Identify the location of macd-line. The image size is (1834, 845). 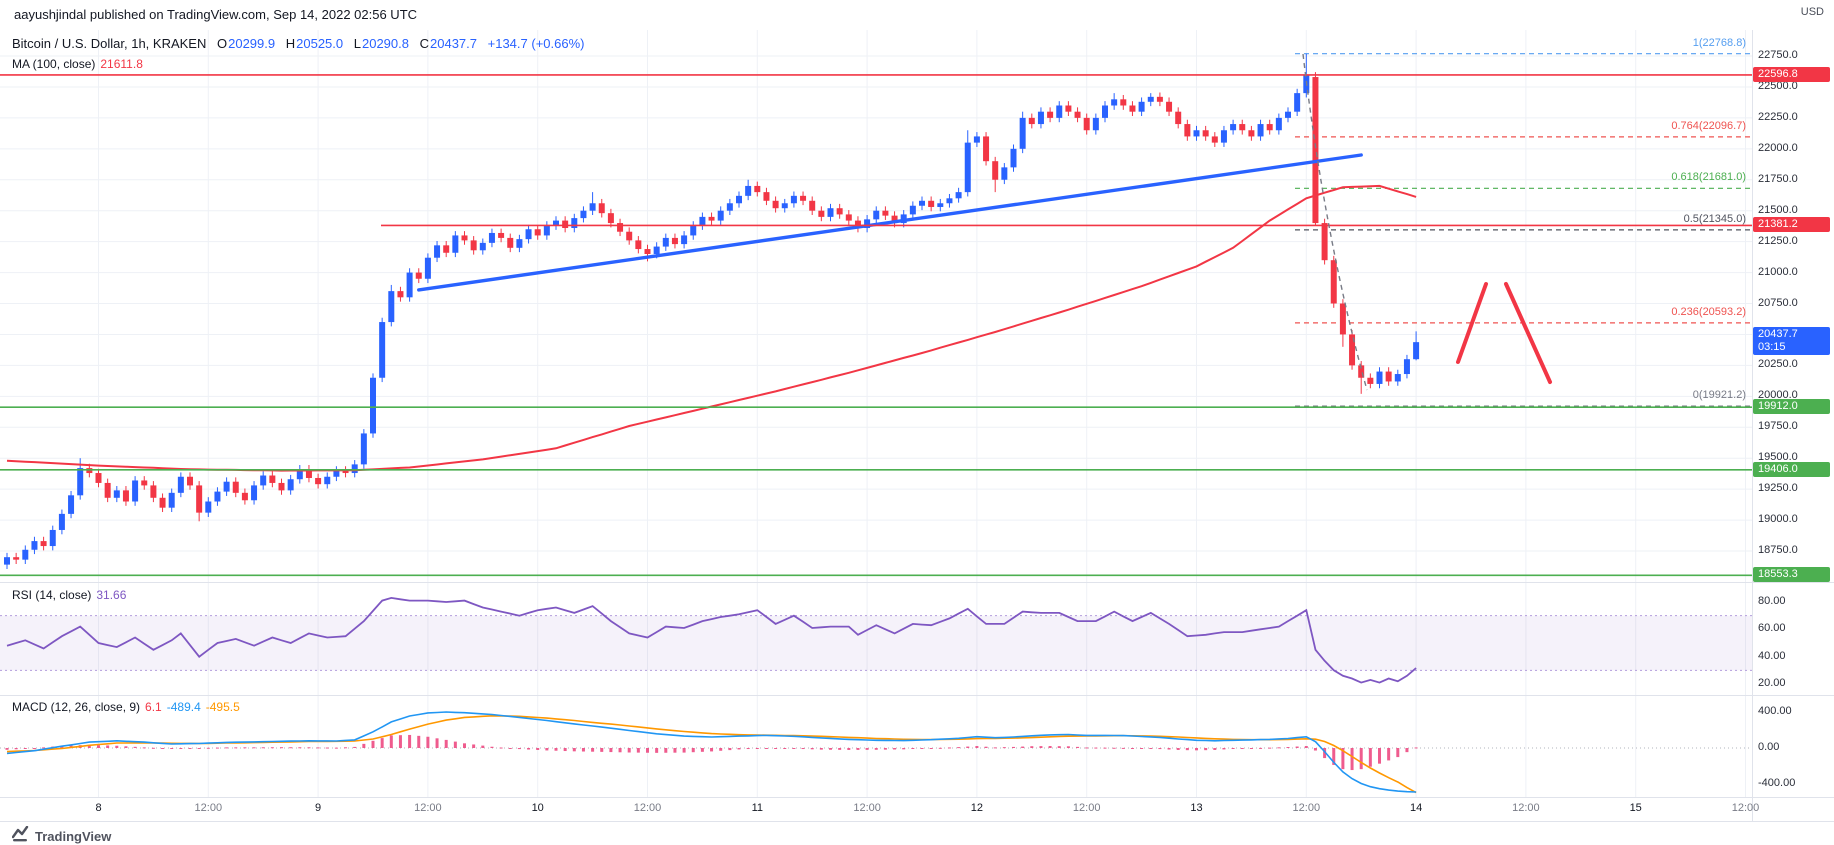
(711, 752).